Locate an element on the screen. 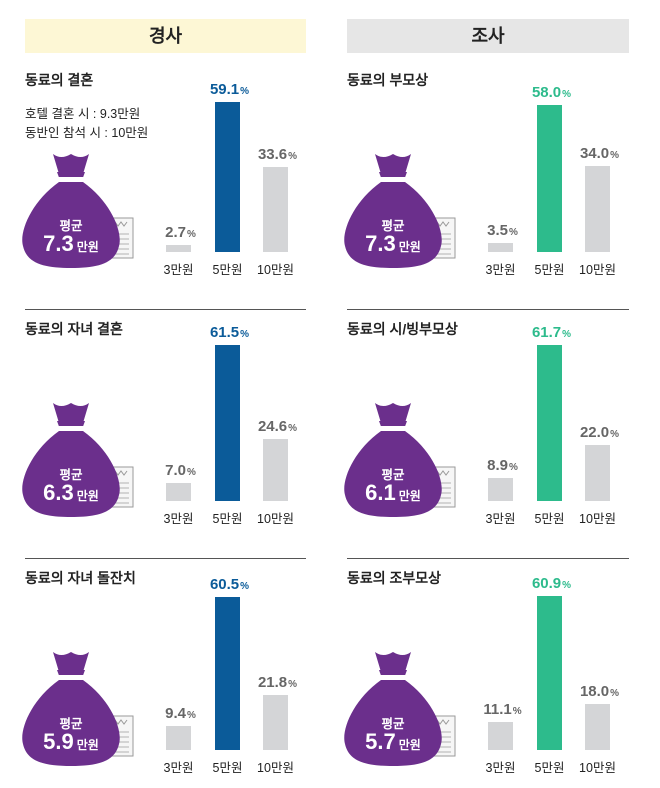 This screenshot has height=788, width=660. average-number: 5.9 is located at coordinates (58, 741).